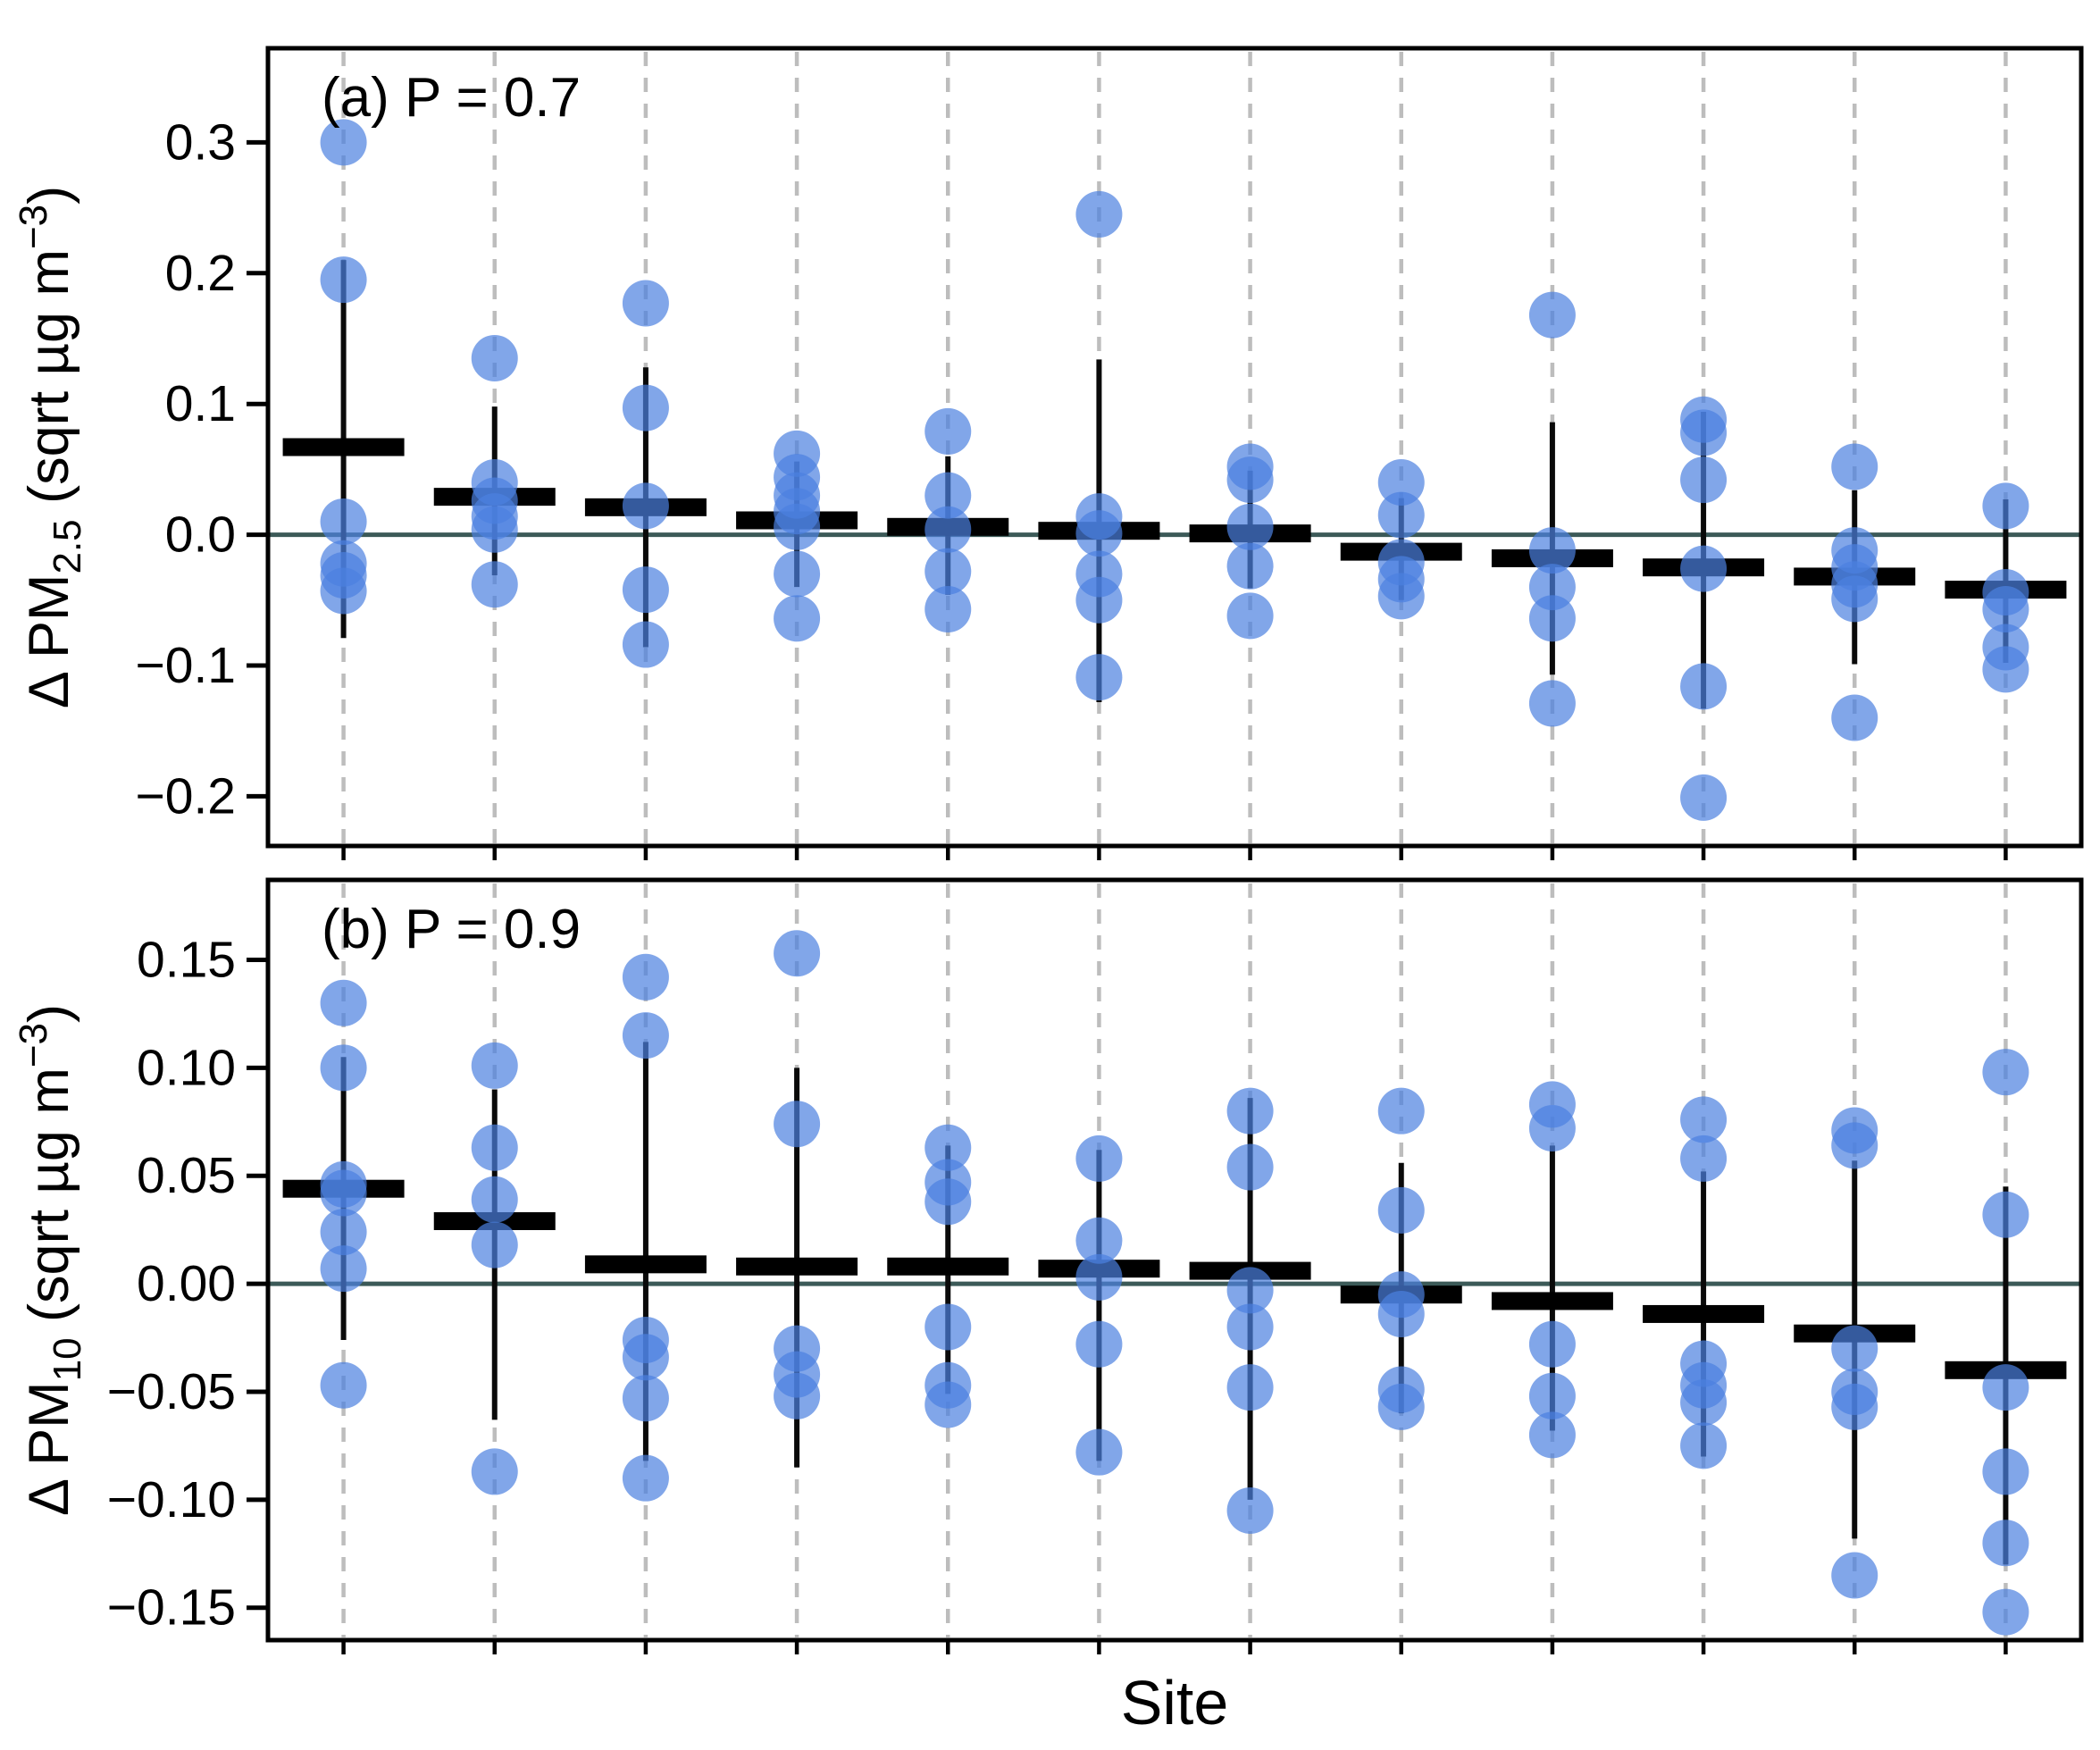 The image size is (2100, 1750). What do you see at coordinates (200, 142) in the screenshot?
I see `y-tick-label: 0.3` at bounding box center [200, 142].